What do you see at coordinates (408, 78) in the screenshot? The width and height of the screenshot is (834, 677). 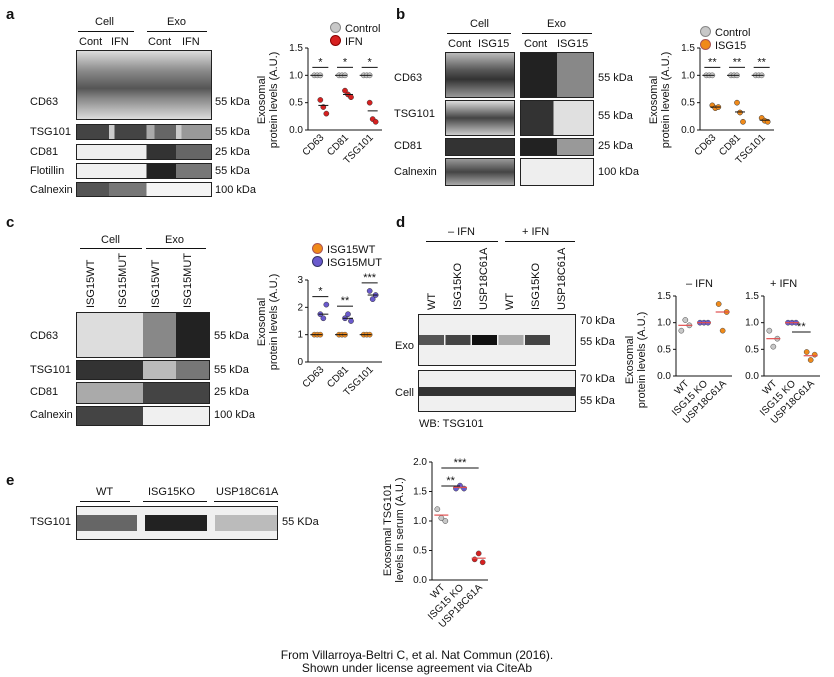 I see `panel-b-row-label: CD63` at bounding box center [408, 78].